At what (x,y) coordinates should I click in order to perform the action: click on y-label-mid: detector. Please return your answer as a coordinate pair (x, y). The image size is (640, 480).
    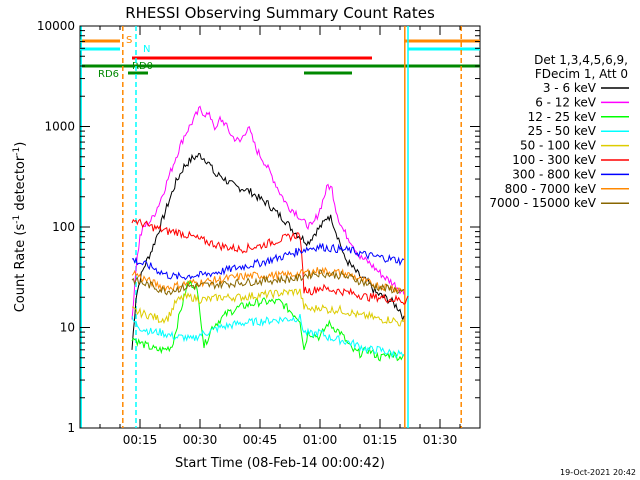
    Looking at the image, I should click on (20, 185).